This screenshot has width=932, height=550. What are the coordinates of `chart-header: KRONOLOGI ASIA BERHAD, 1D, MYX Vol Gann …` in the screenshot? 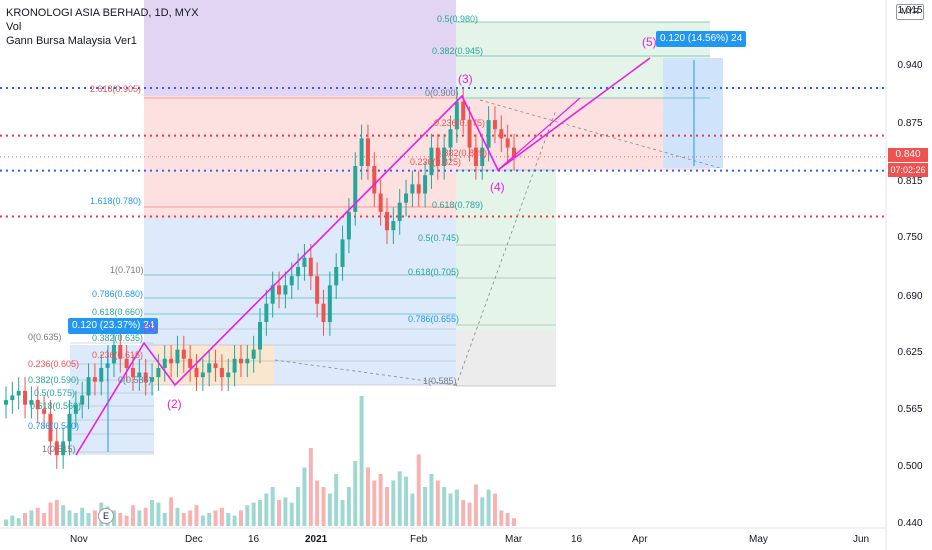 It's located at (102, 27).